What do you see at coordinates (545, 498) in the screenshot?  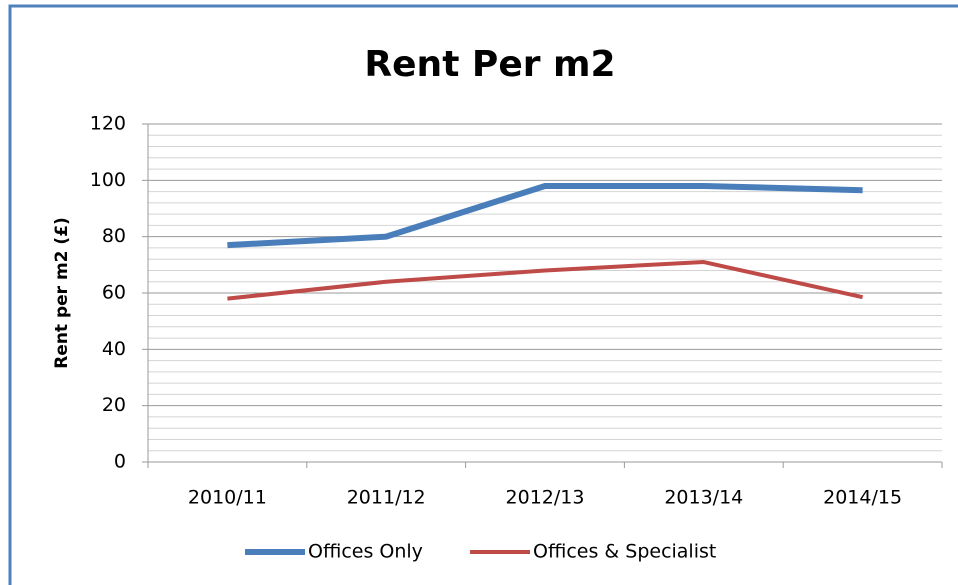 I see `x-tick-label: 2012/13` at bounding box center [545, 498].